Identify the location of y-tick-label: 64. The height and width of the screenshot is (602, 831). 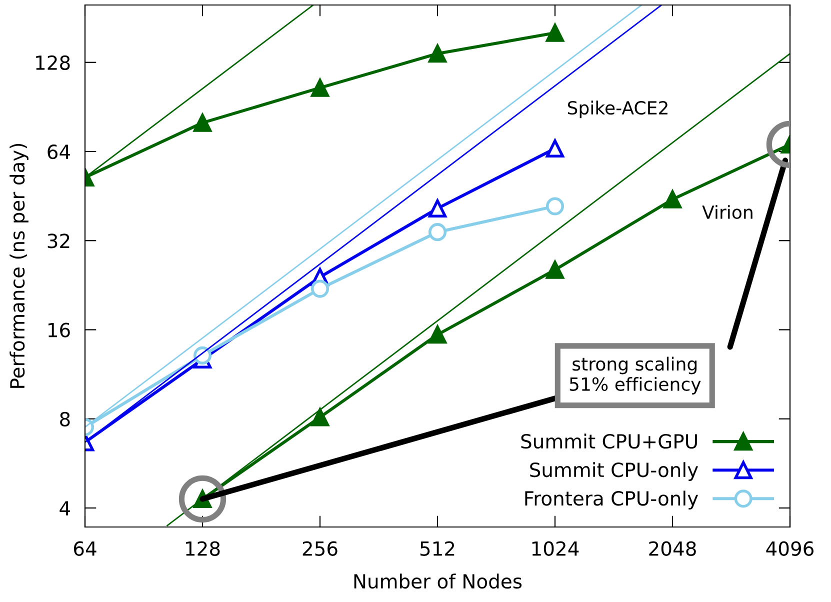
(59, 152).